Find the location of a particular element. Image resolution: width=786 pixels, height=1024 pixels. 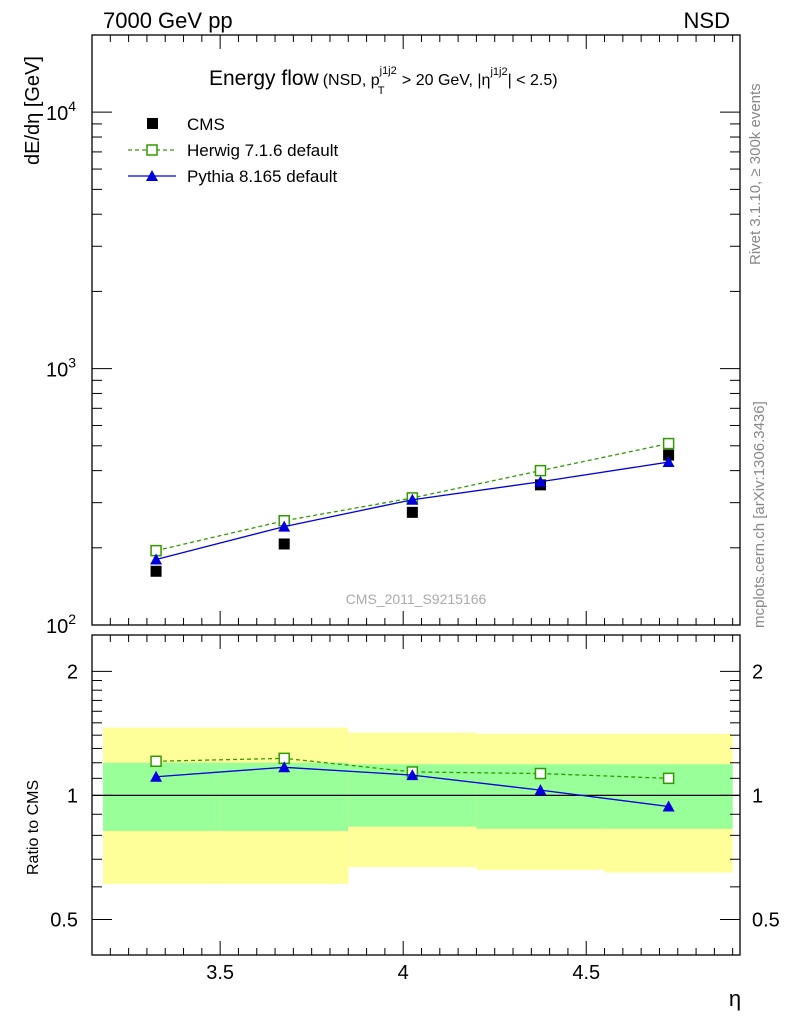

ratio-y-tick-label-left: 0.5 is located at coordinates (64, 920).